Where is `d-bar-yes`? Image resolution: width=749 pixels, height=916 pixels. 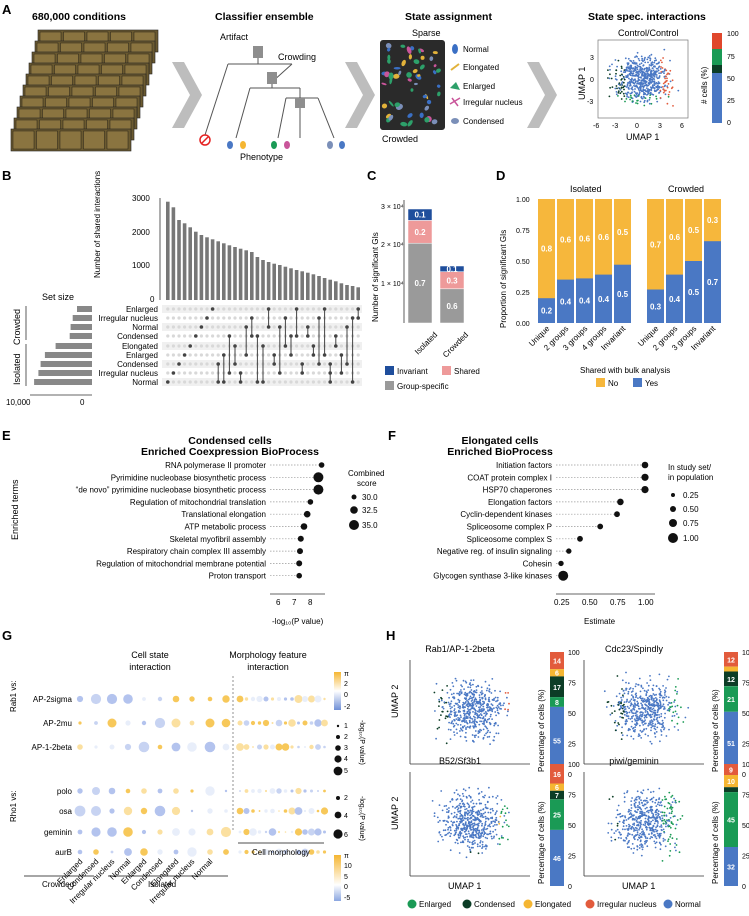 d-bar-yes is located at coordinates (674, 298).